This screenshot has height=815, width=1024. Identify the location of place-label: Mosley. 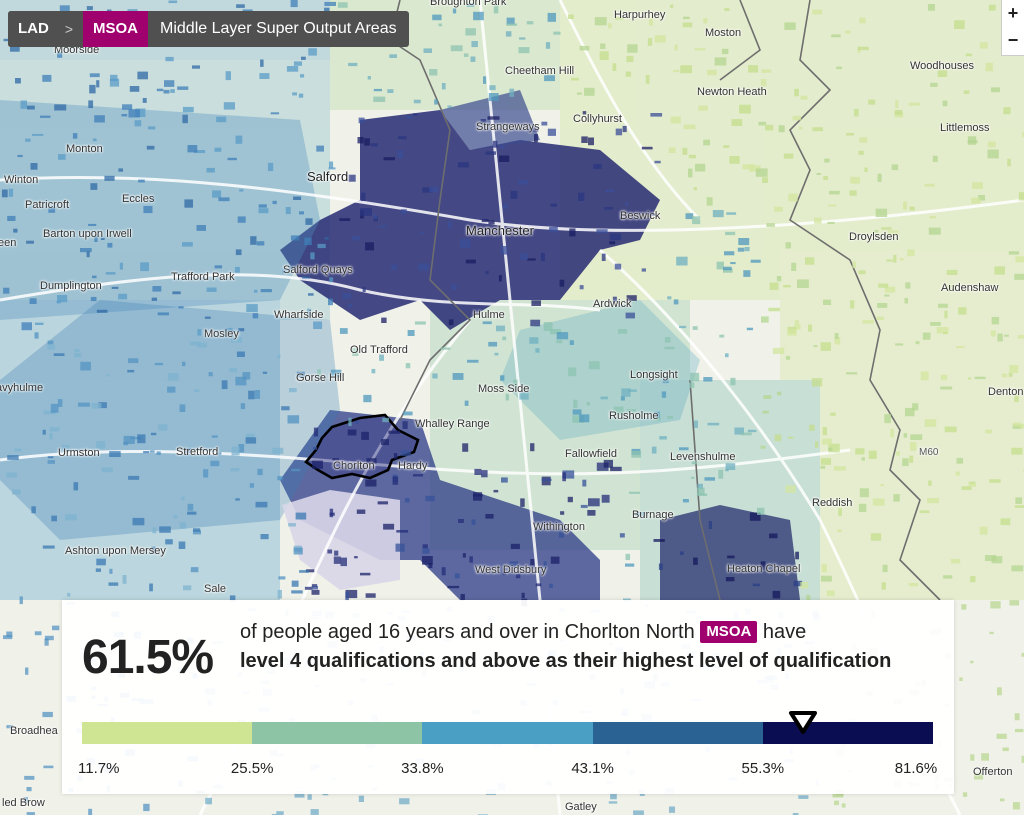
(221, 334).